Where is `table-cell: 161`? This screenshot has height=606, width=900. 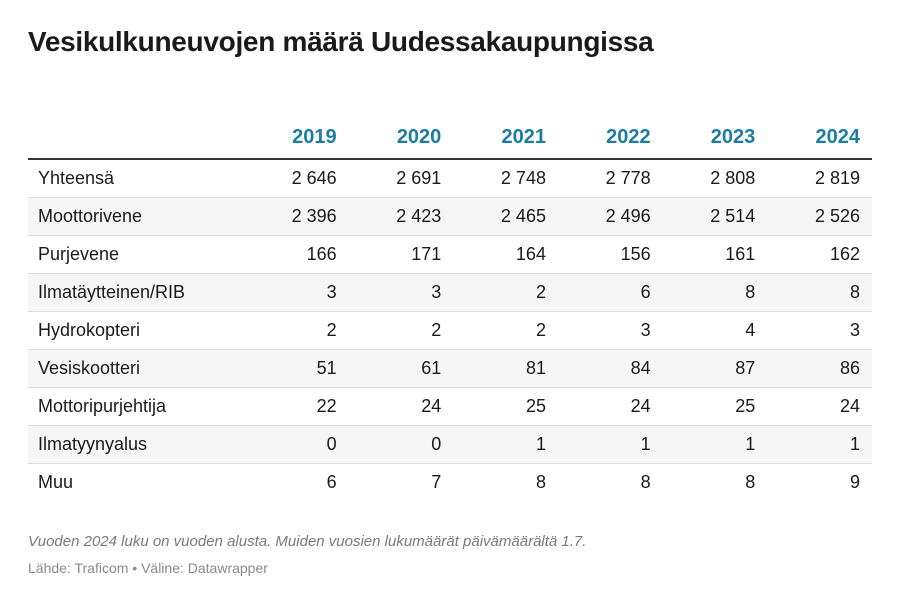
table-cell: 161 is located at coordinates (715, 254).